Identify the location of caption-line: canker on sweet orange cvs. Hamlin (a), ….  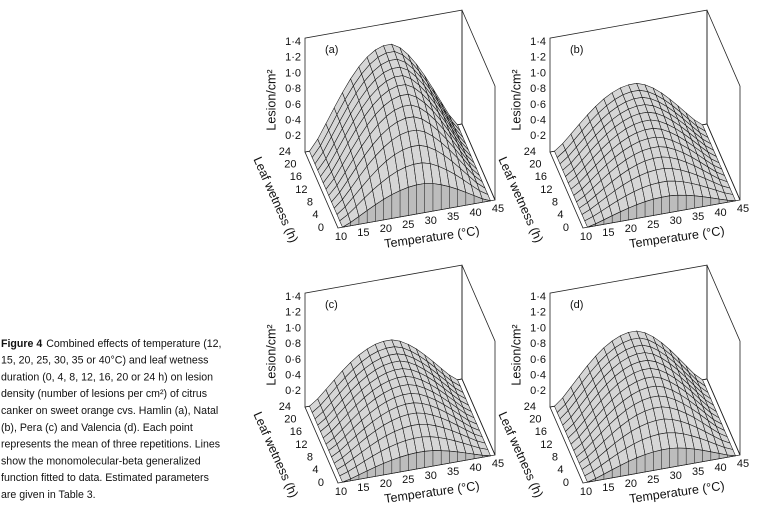
(109, 411).